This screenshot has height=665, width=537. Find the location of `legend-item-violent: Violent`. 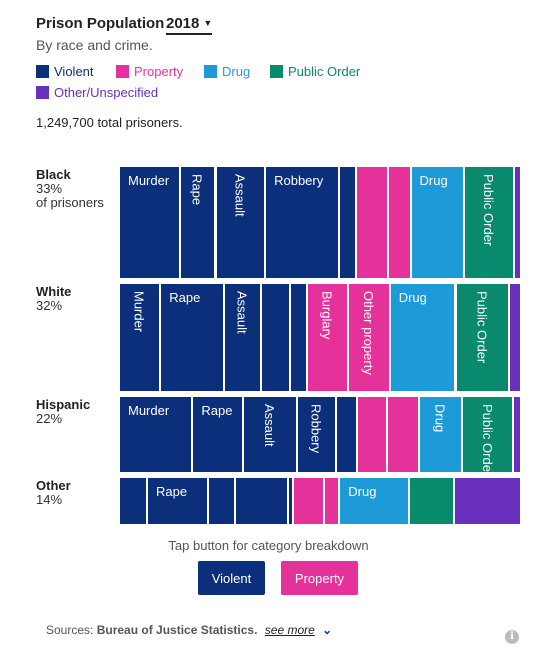

legend-item-violent: Violent is located at coordinates (65, 71).